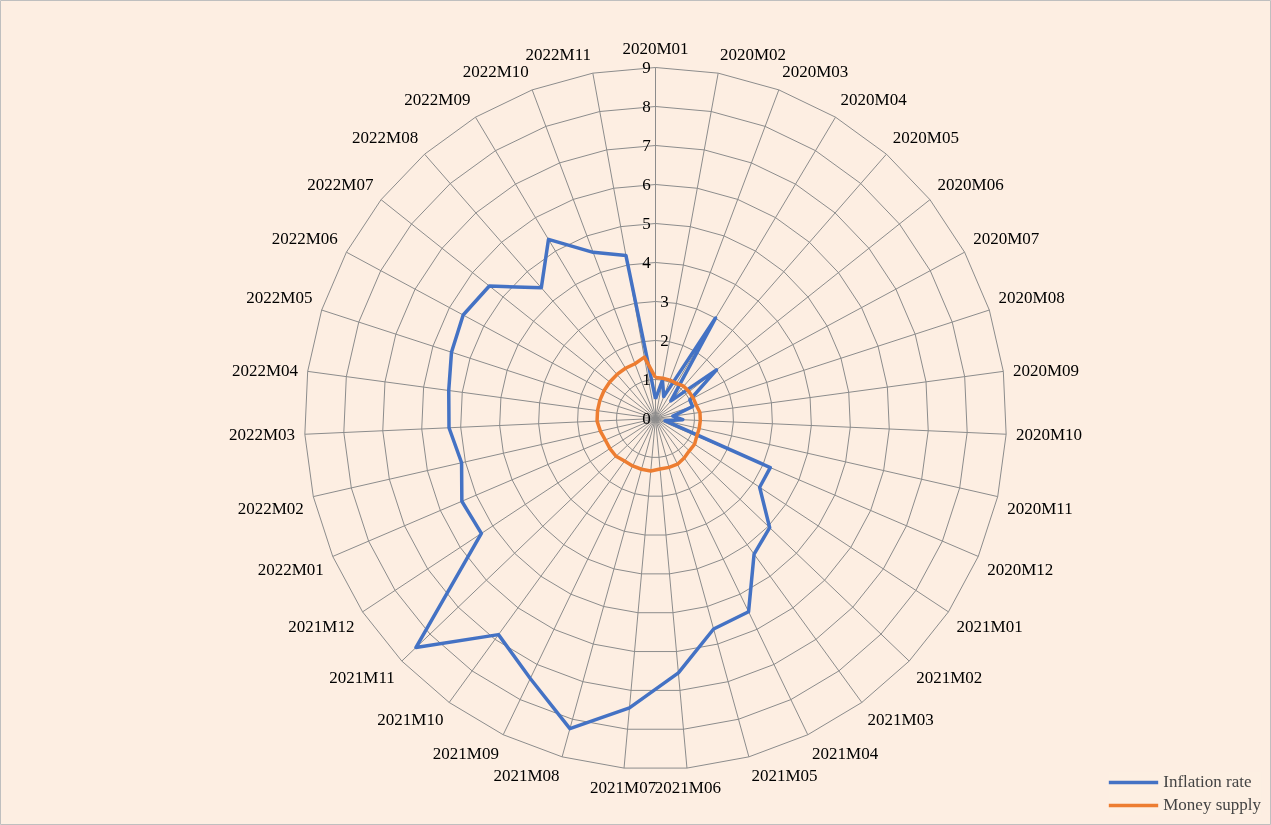  I want to click on spoke-label: 2022M04, so click(265, 370).